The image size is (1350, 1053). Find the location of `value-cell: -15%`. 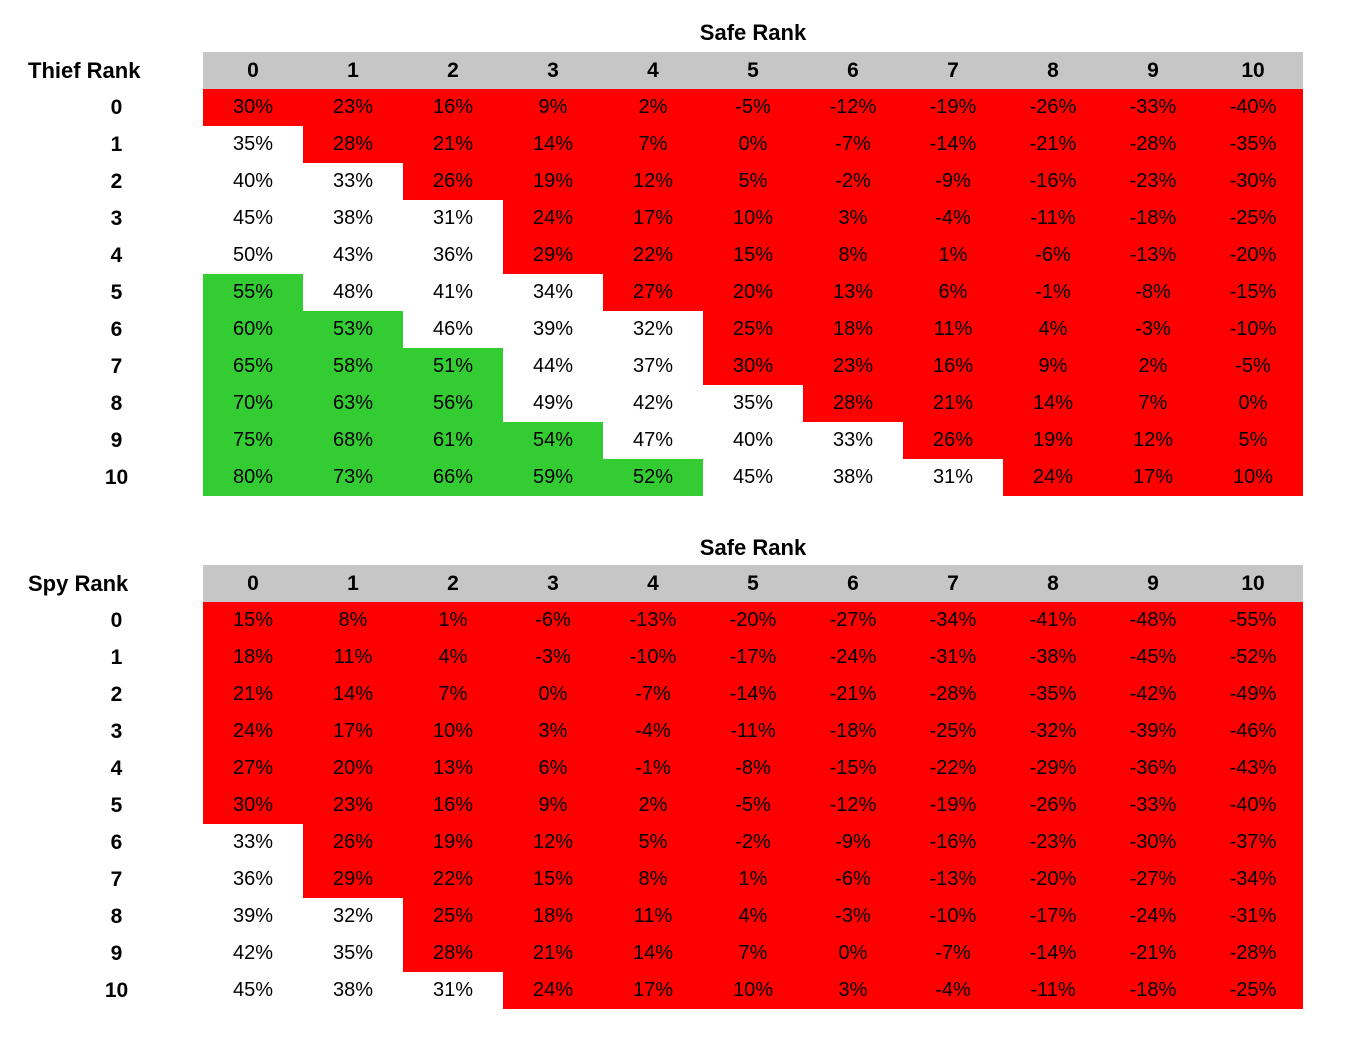

value-cell: -15% is located at coordinates (1253, 292).